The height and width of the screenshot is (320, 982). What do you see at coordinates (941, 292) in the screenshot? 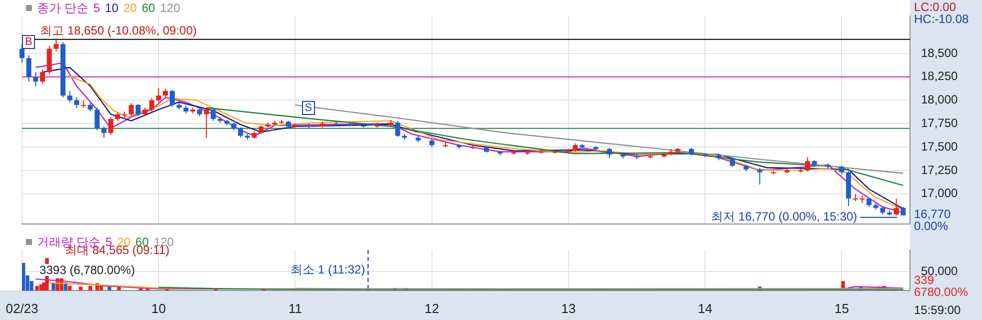
I see `text: 6780.00%` at bounding box center [941, 292].